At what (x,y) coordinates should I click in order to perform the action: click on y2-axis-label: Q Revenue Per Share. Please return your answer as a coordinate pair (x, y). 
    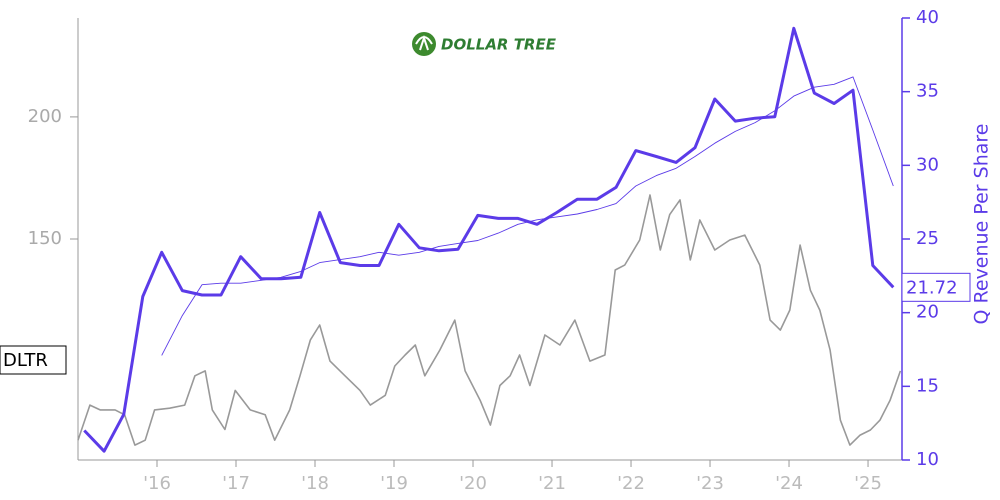
    Looking at the image, I should click on (982, 224).